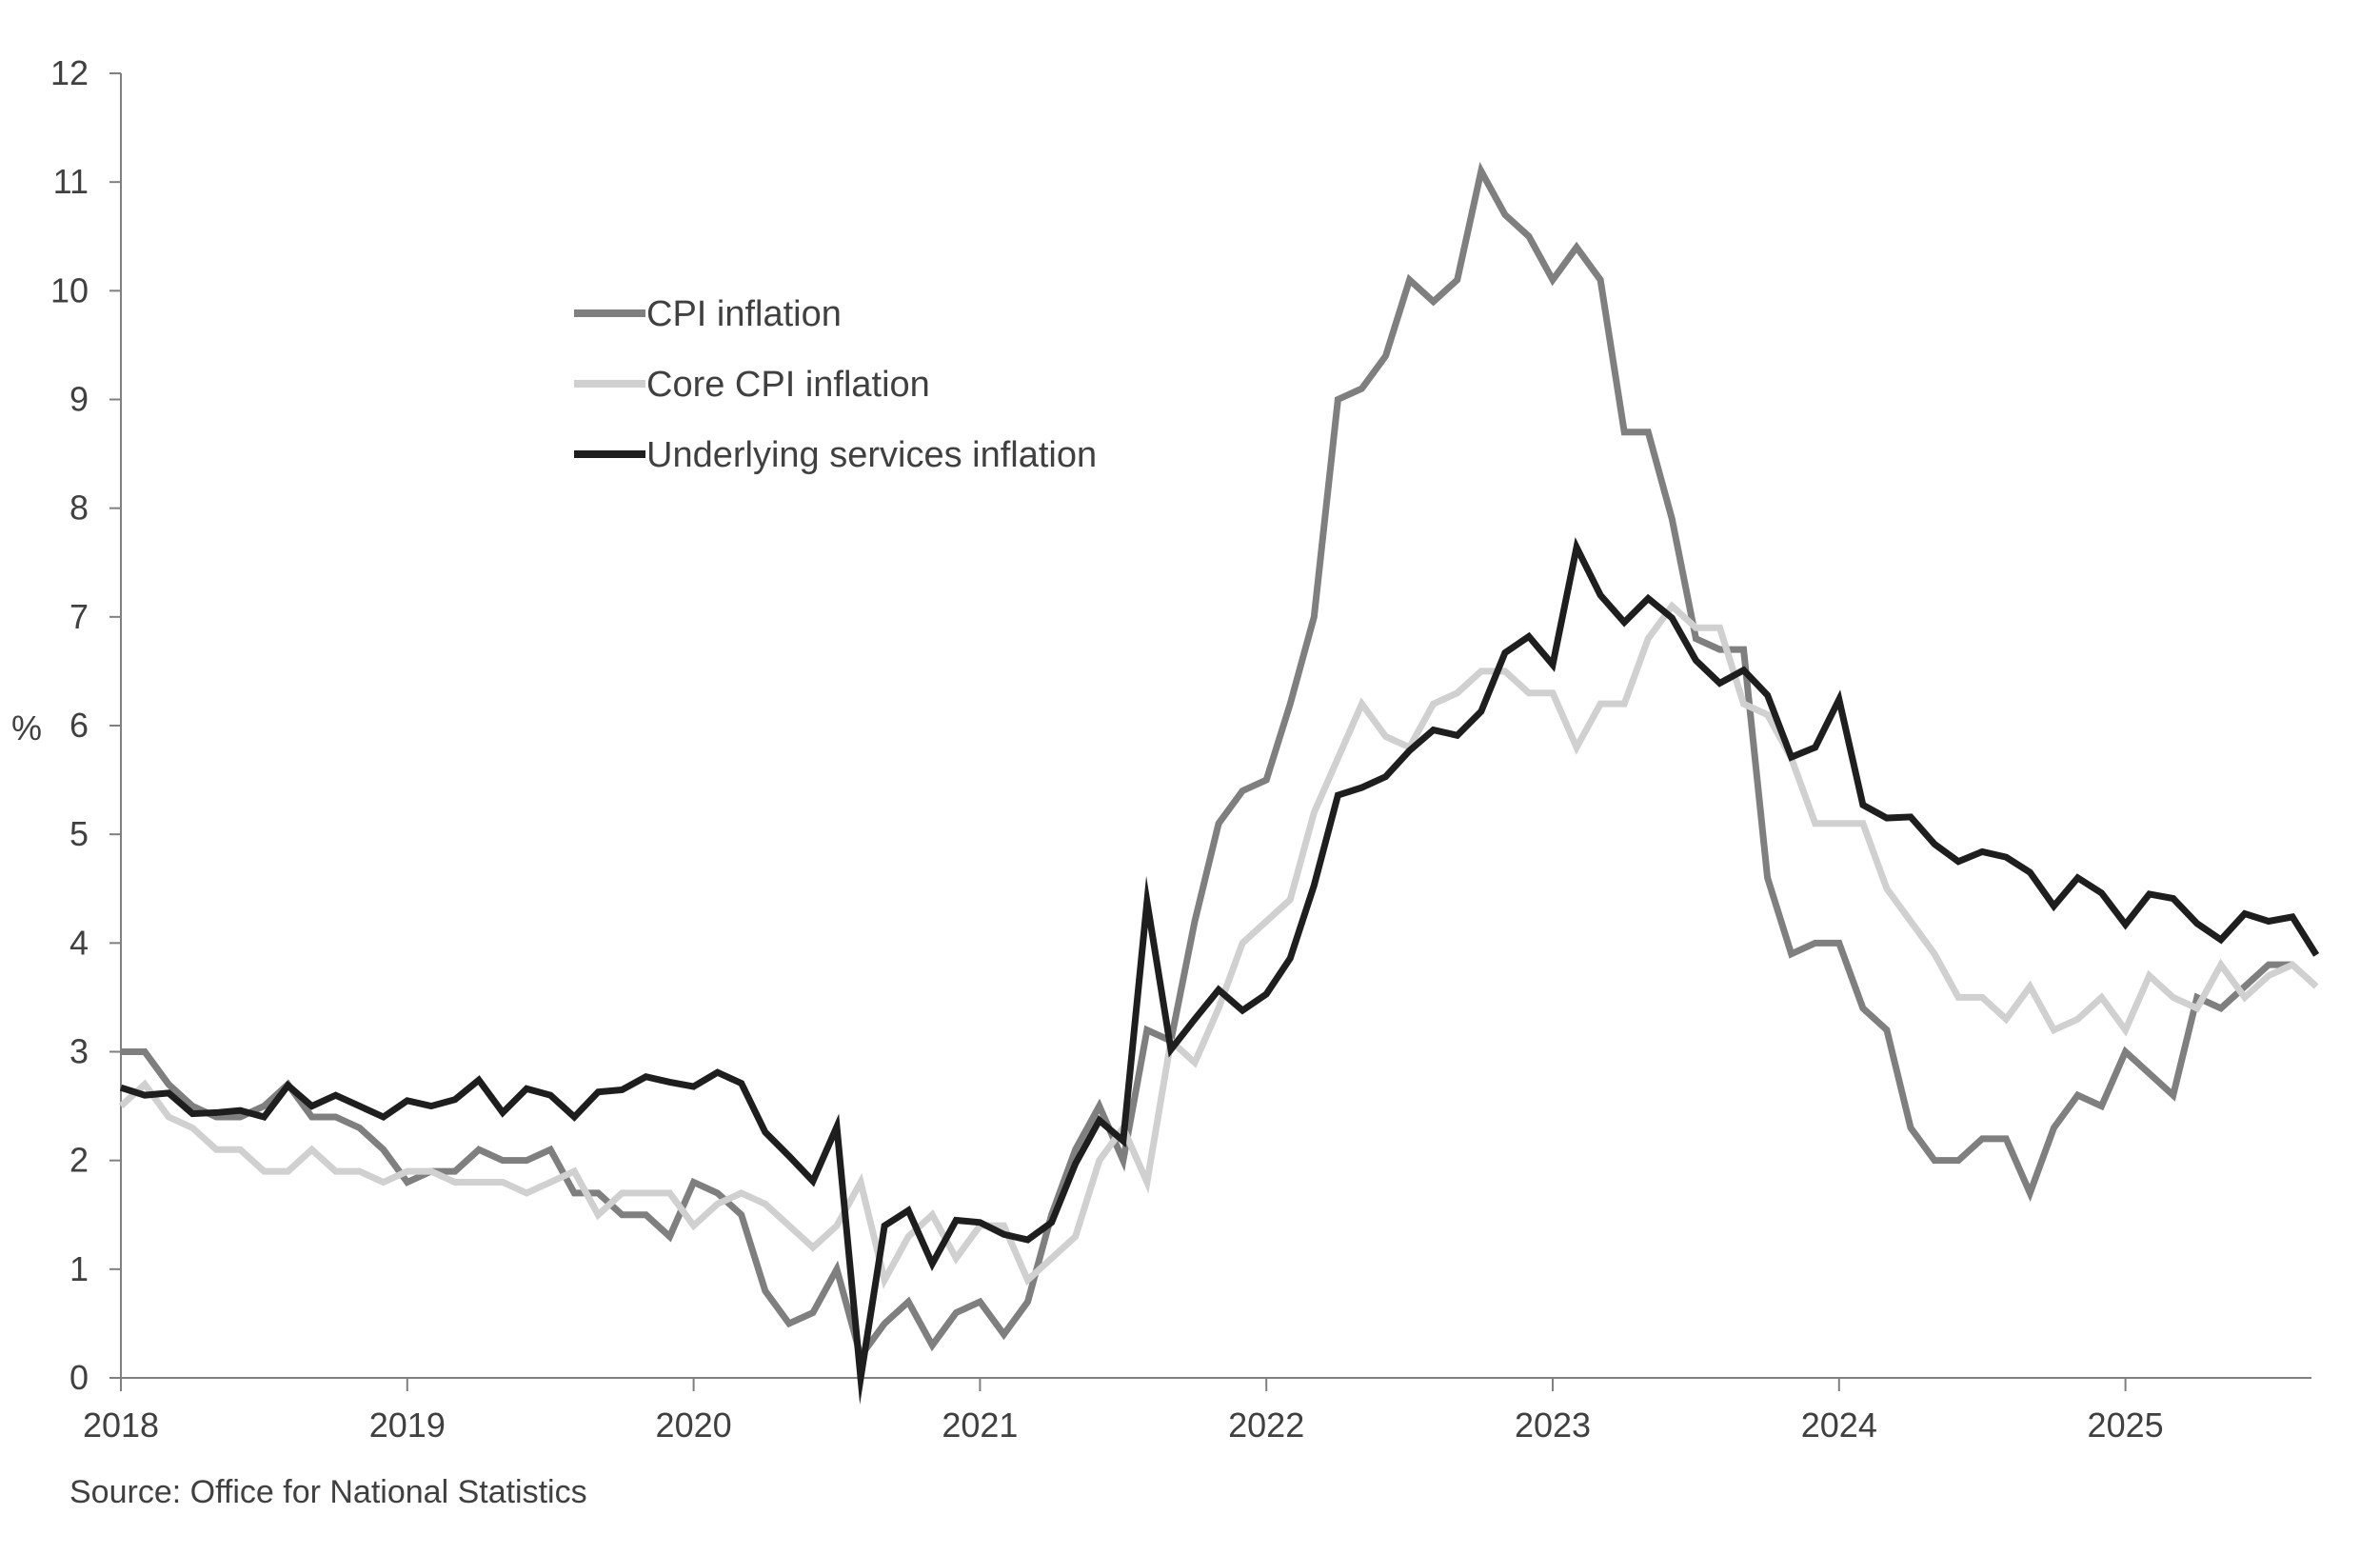 The height and width of the screenshot is (1555, 2380). I want to click on legend-label-core-cpi-inflation: Core CPI inflation, so click(788, 385).